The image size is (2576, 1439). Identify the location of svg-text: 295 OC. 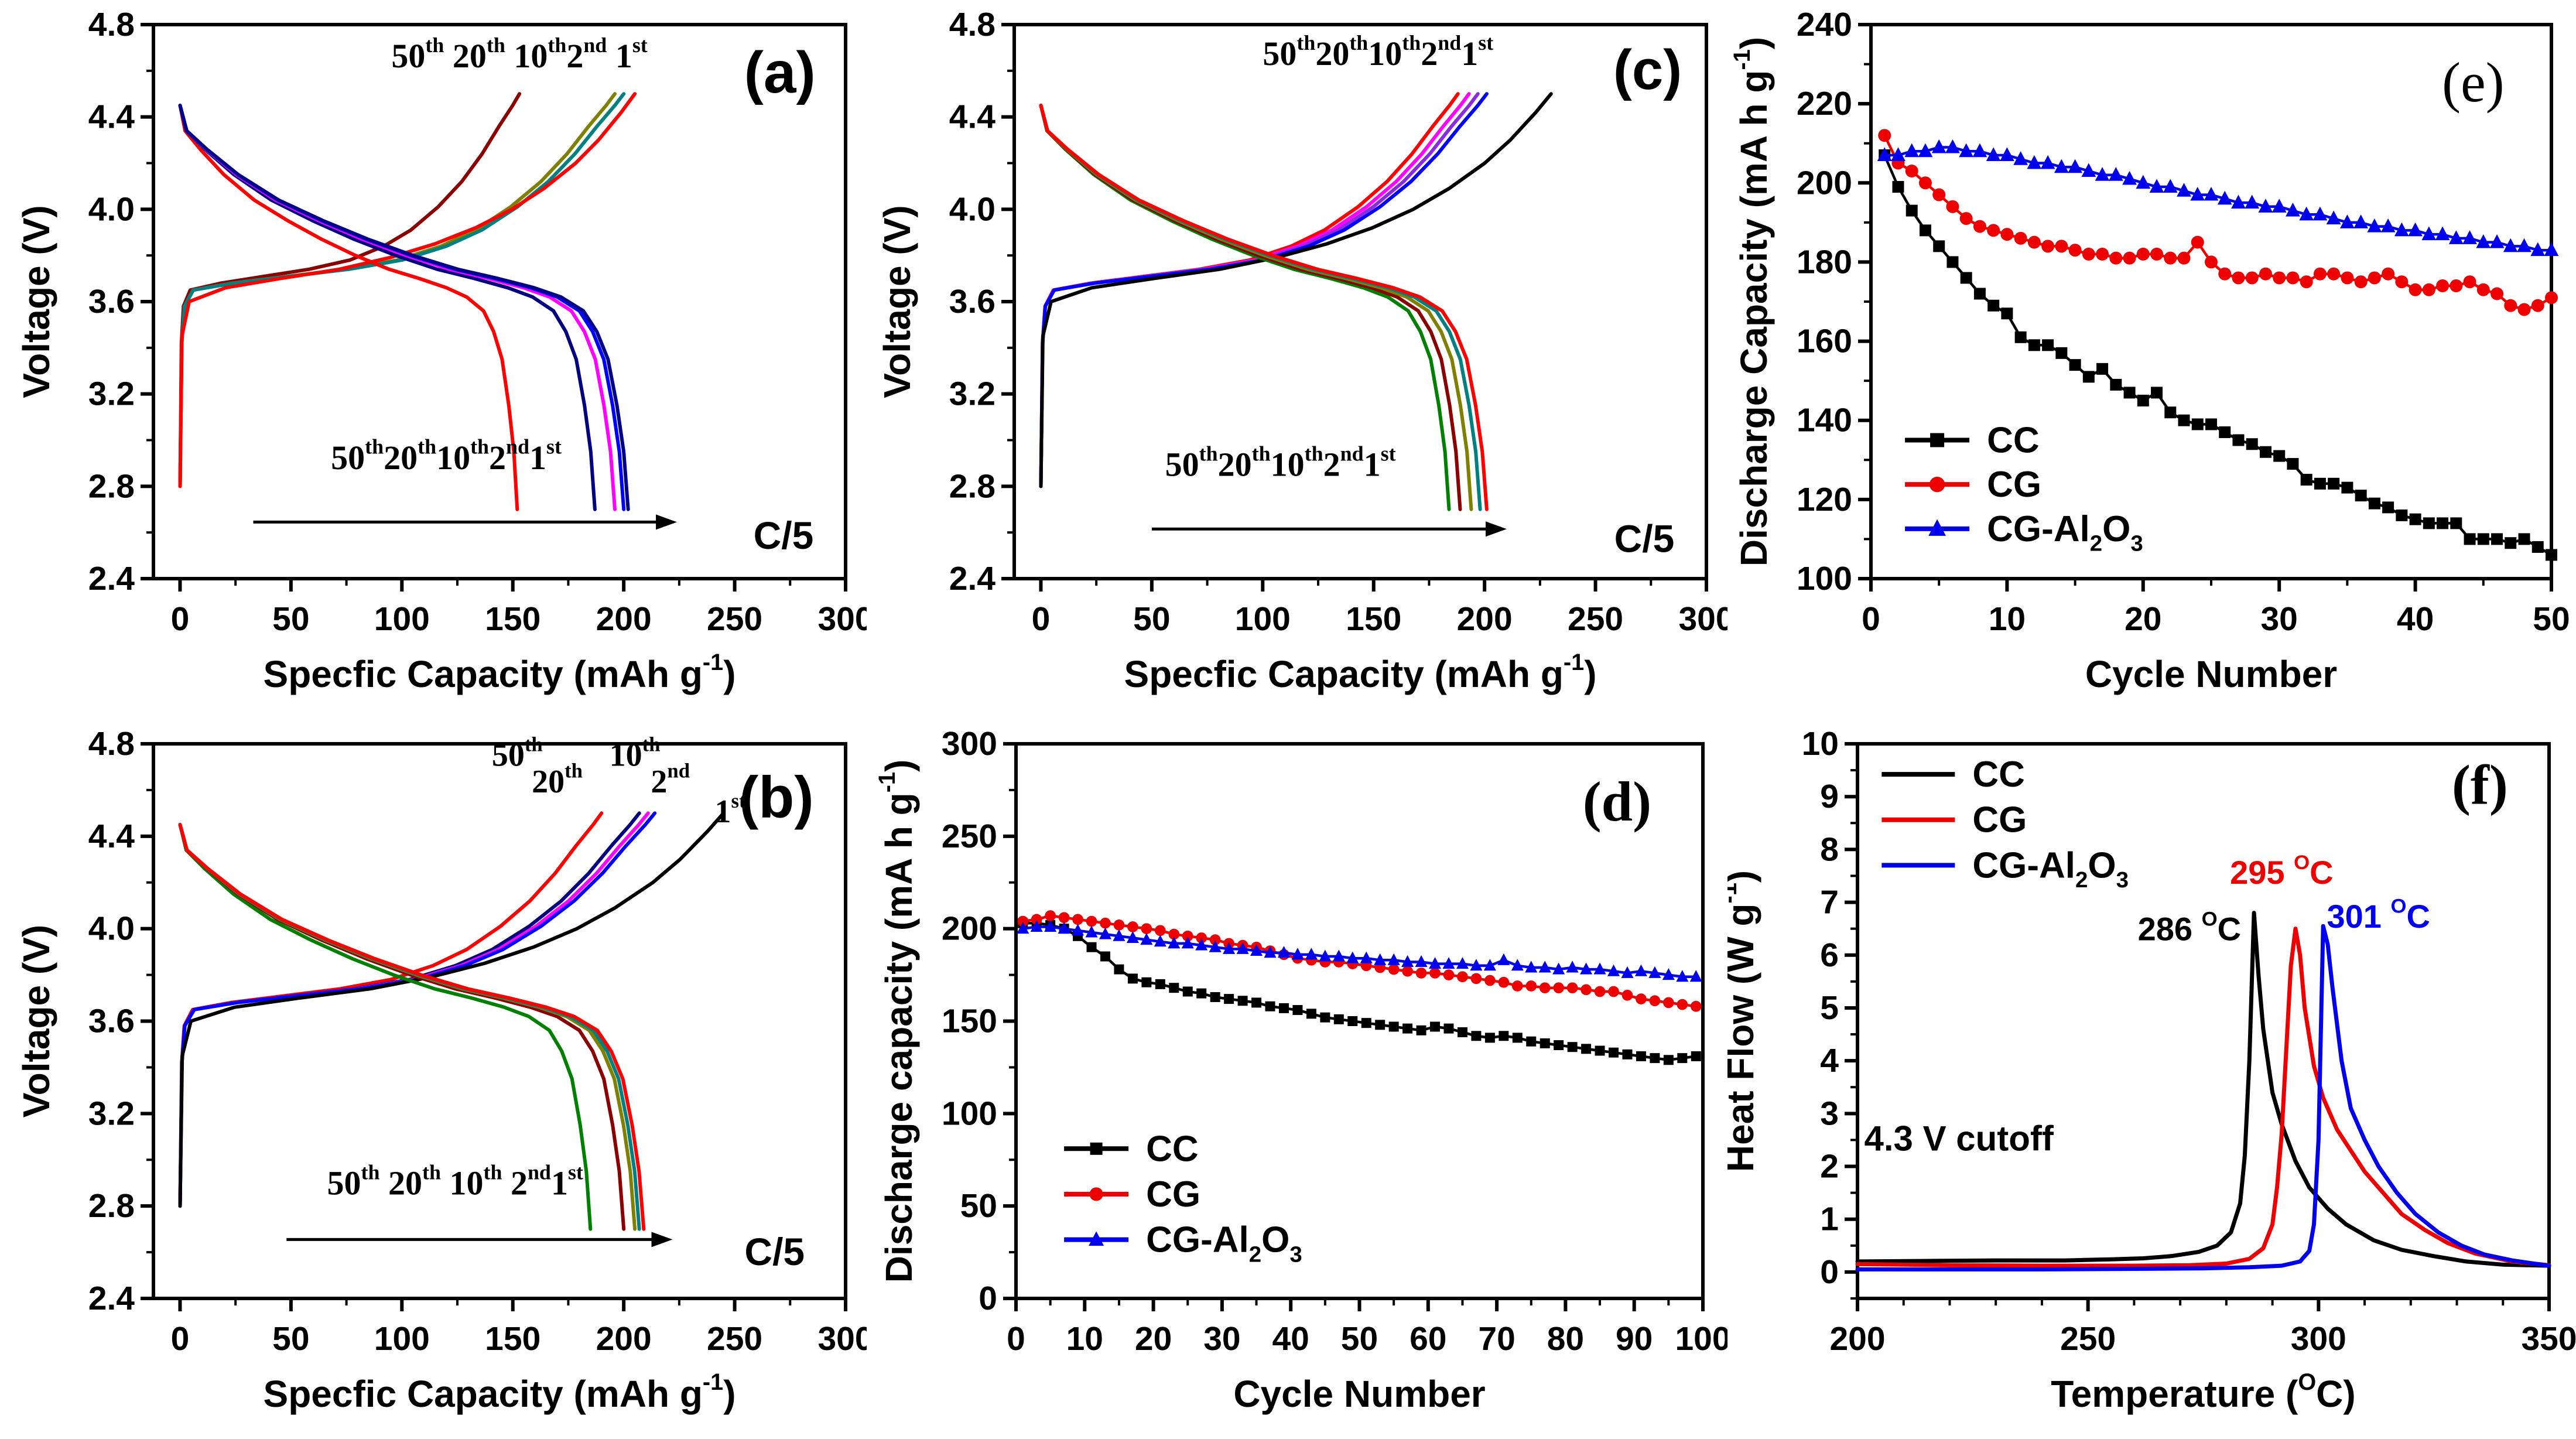
(2281, 871).